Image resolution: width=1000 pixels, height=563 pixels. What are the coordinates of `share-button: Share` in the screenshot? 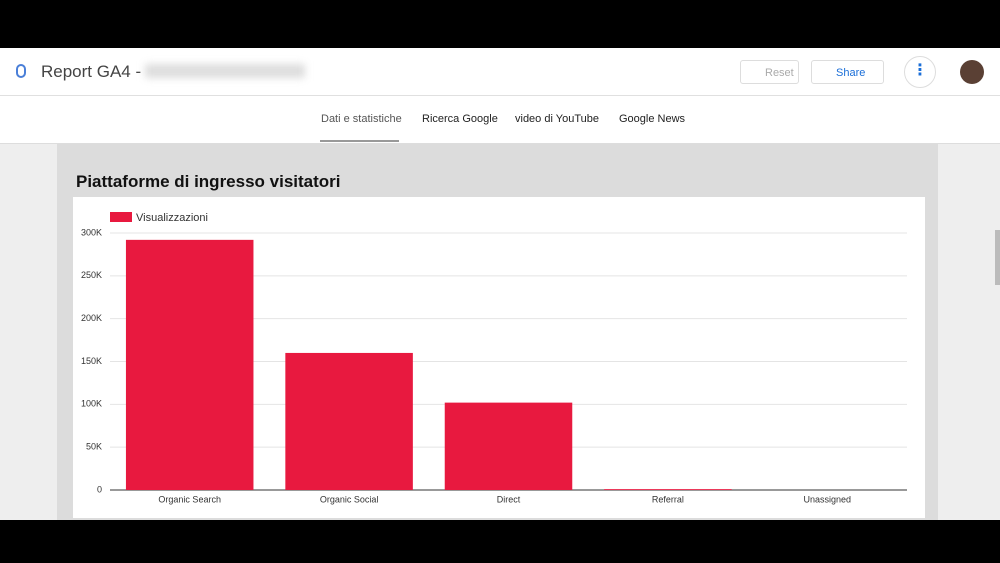 It's located at (847, 72).